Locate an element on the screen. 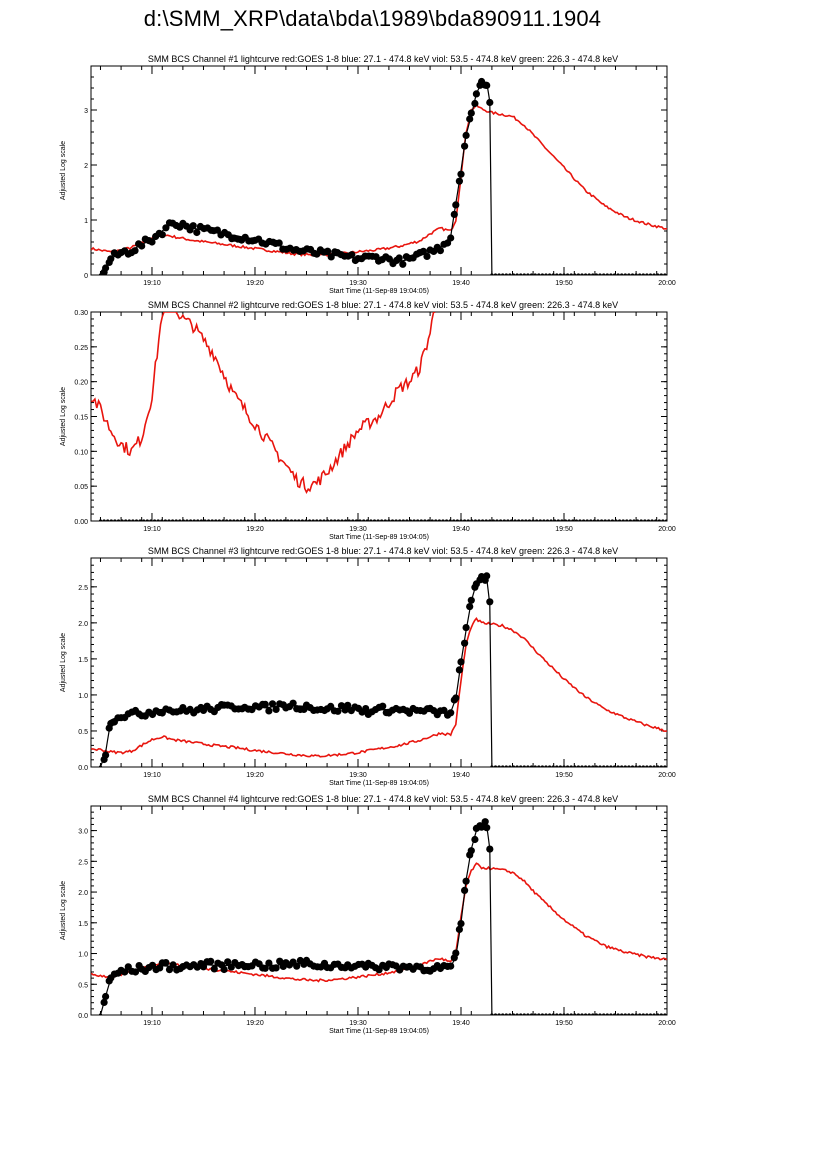 The width and height of the screenshot is (826, 1169). x-tick-label: 19:40 is located at coordinates (461, 529).